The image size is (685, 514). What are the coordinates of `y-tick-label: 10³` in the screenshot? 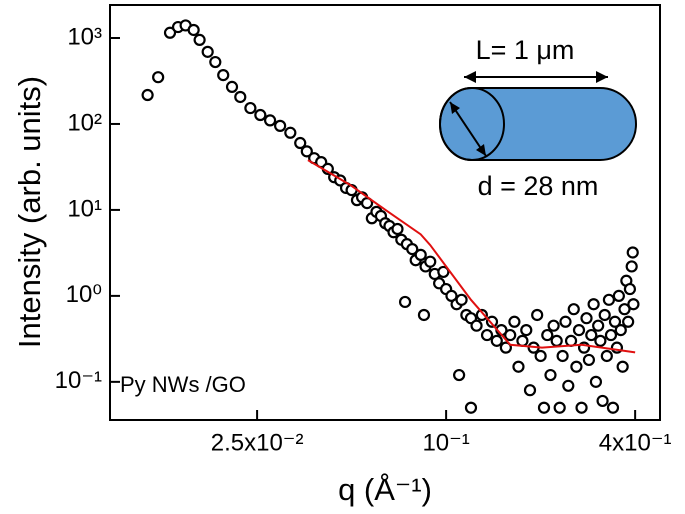 It's located at (84, 36).